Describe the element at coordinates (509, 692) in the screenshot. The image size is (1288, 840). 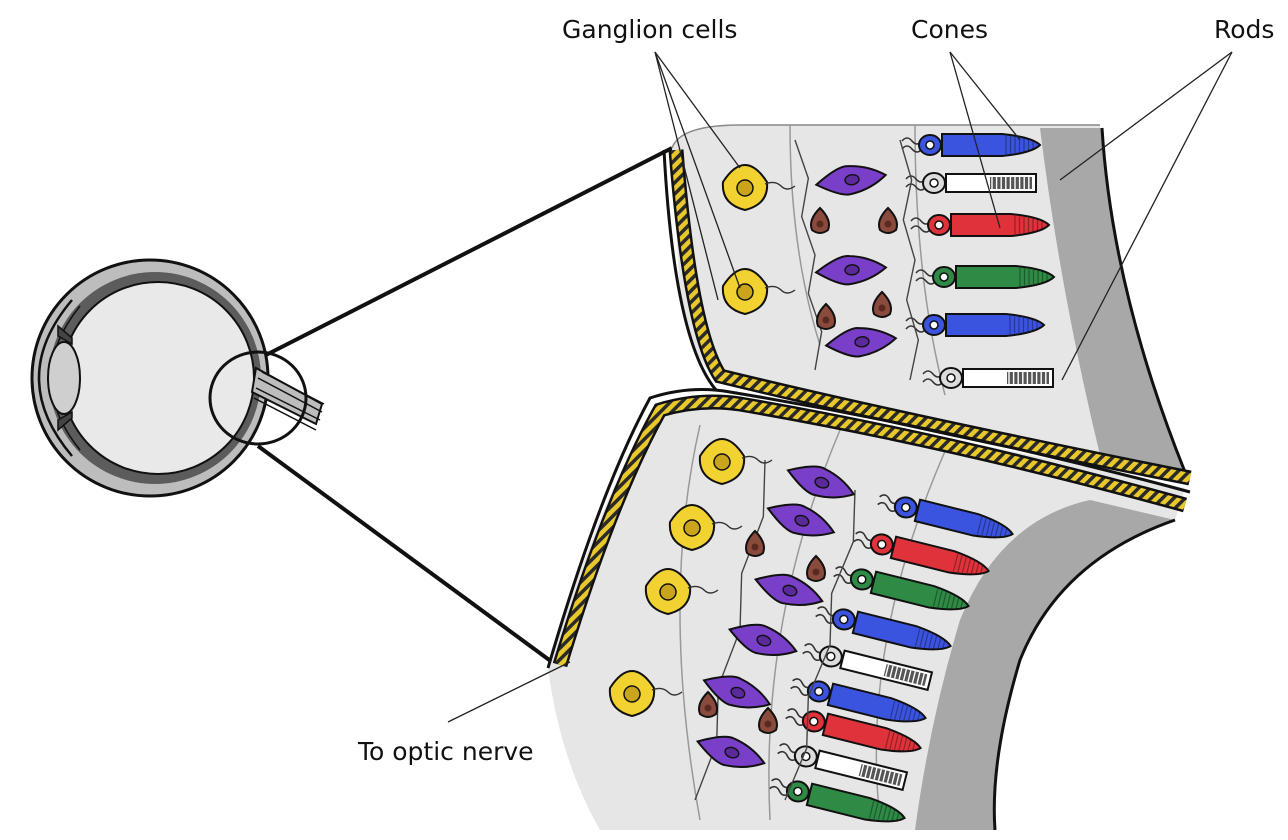
I see `optic-nerve-leader` at that location.